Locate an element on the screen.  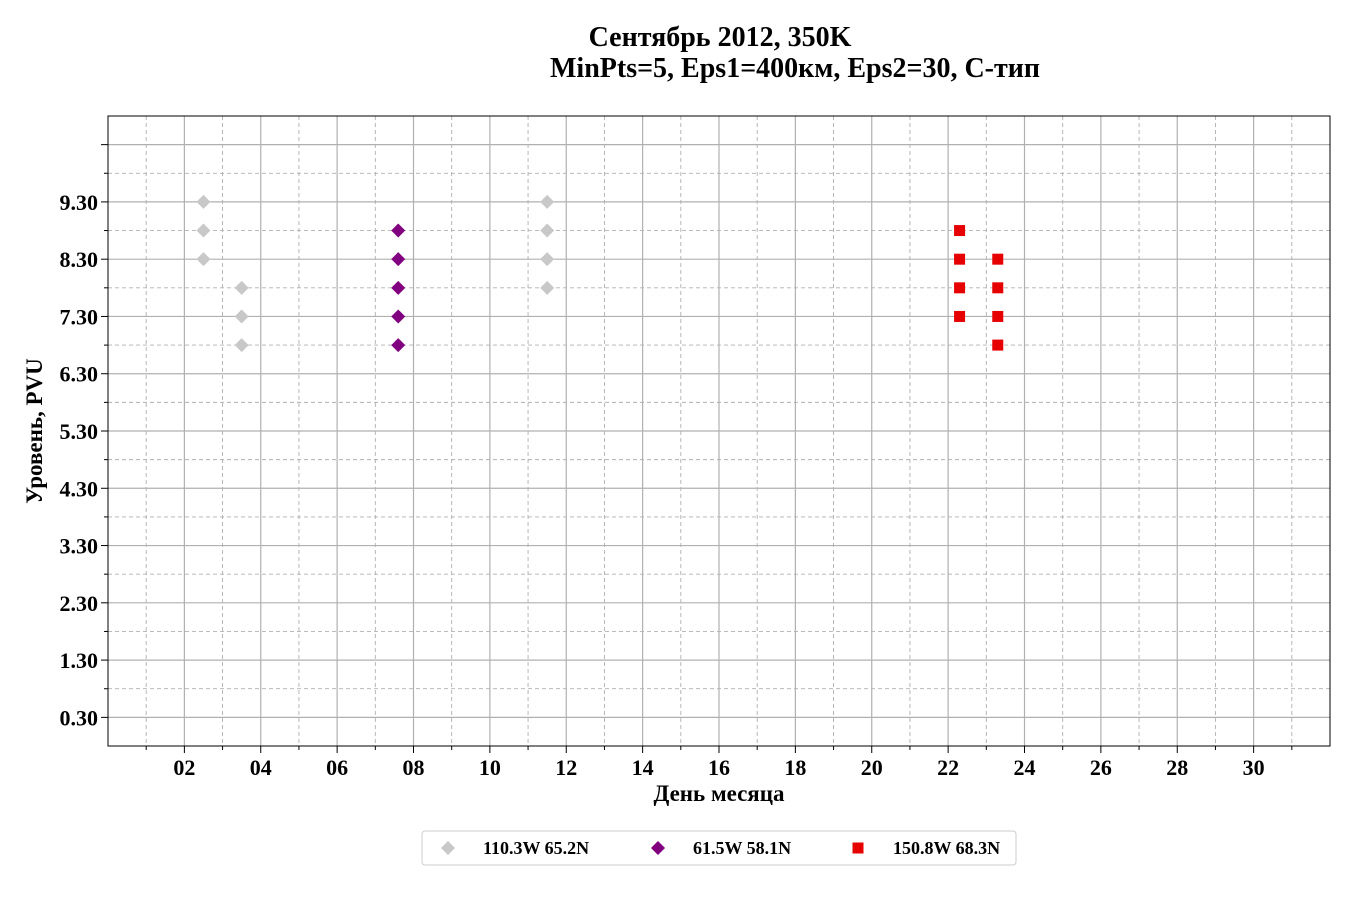
x-tick-label: 12 is located at coordinates (566, 767).